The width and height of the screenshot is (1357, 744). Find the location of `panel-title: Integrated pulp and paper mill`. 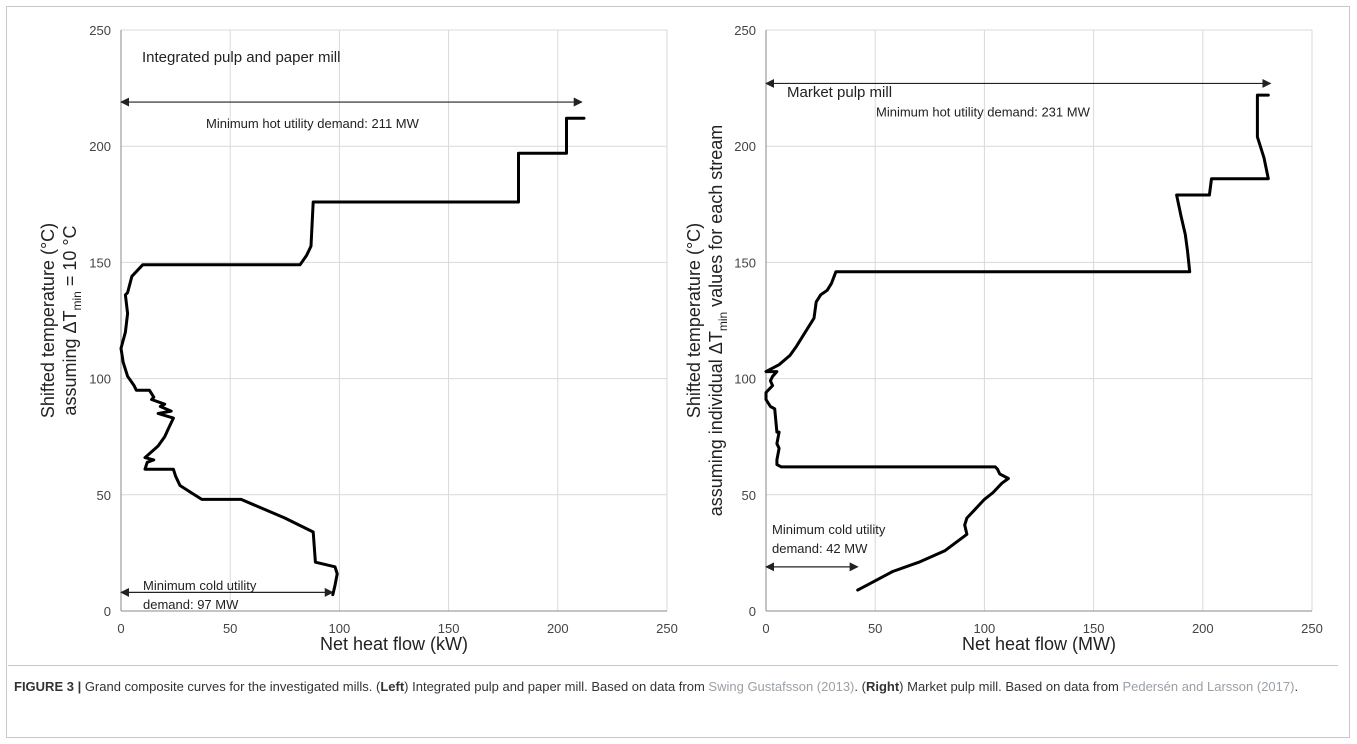

panel-title: Integrated pulp and paper mill is located at coordinates (241, 57).